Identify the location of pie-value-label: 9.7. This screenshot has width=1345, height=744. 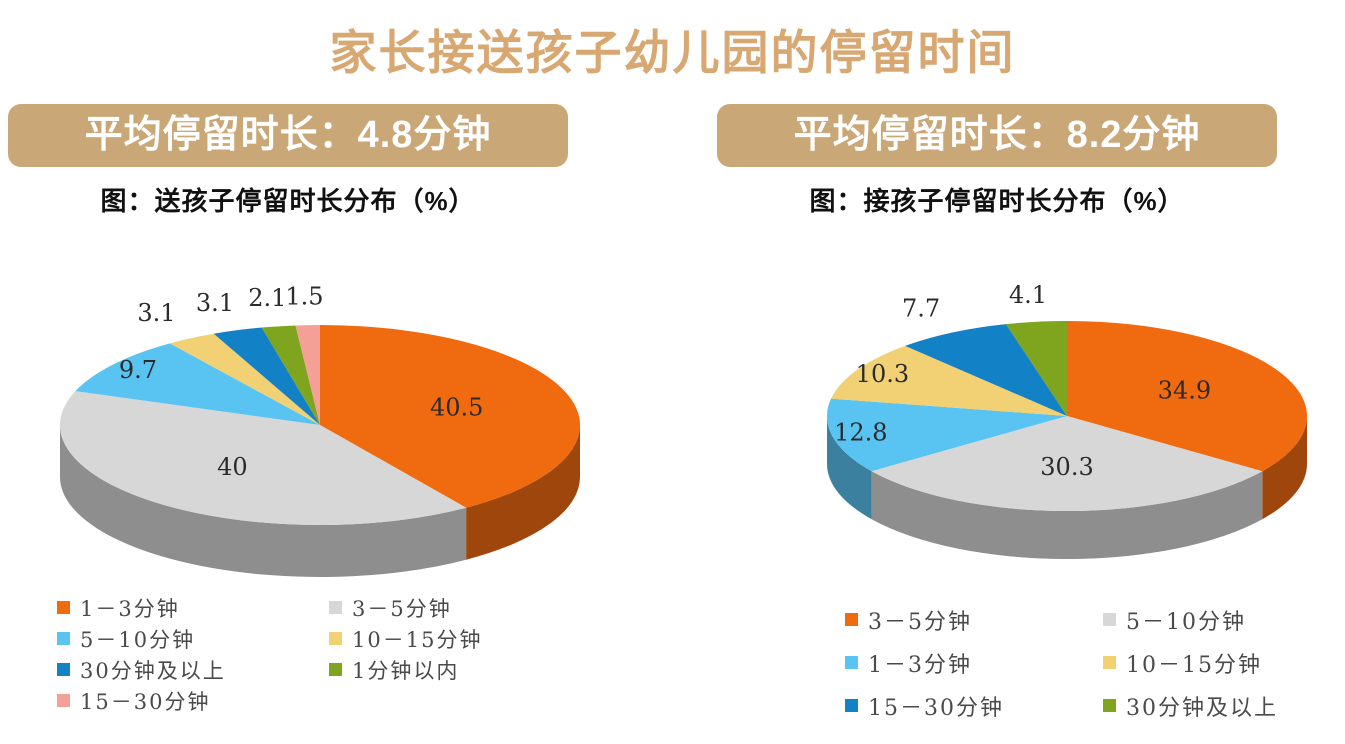
(138, 370).